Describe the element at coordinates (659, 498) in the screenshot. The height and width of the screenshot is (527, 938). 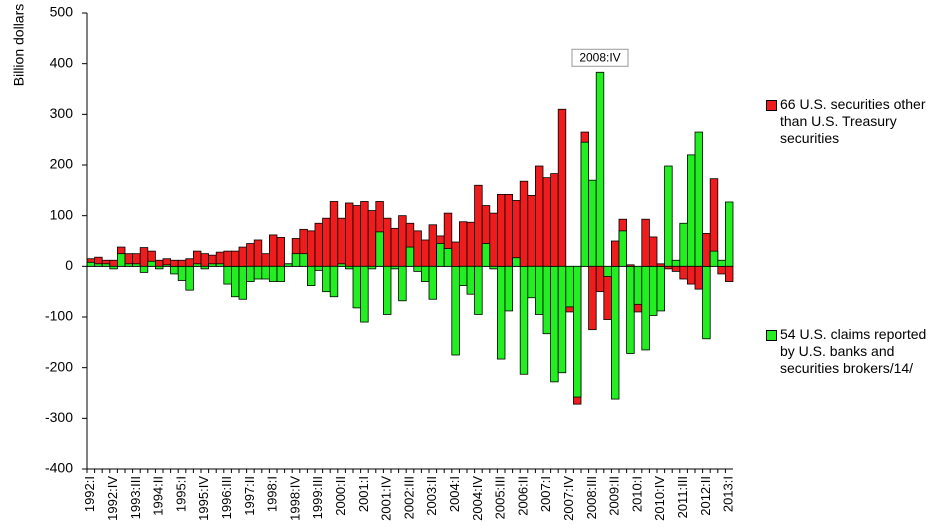
I see `x-tick-label: 2010:IV` at that location.